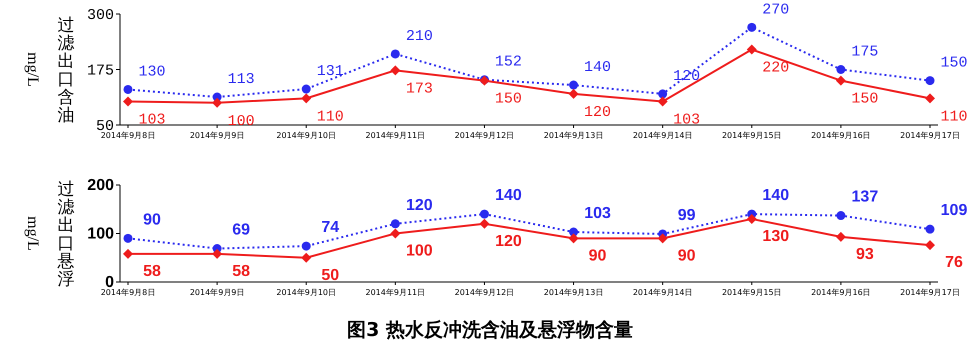 This screenshot has width=979, height=348. I want to click on data-label: 137, so click(865, 197).